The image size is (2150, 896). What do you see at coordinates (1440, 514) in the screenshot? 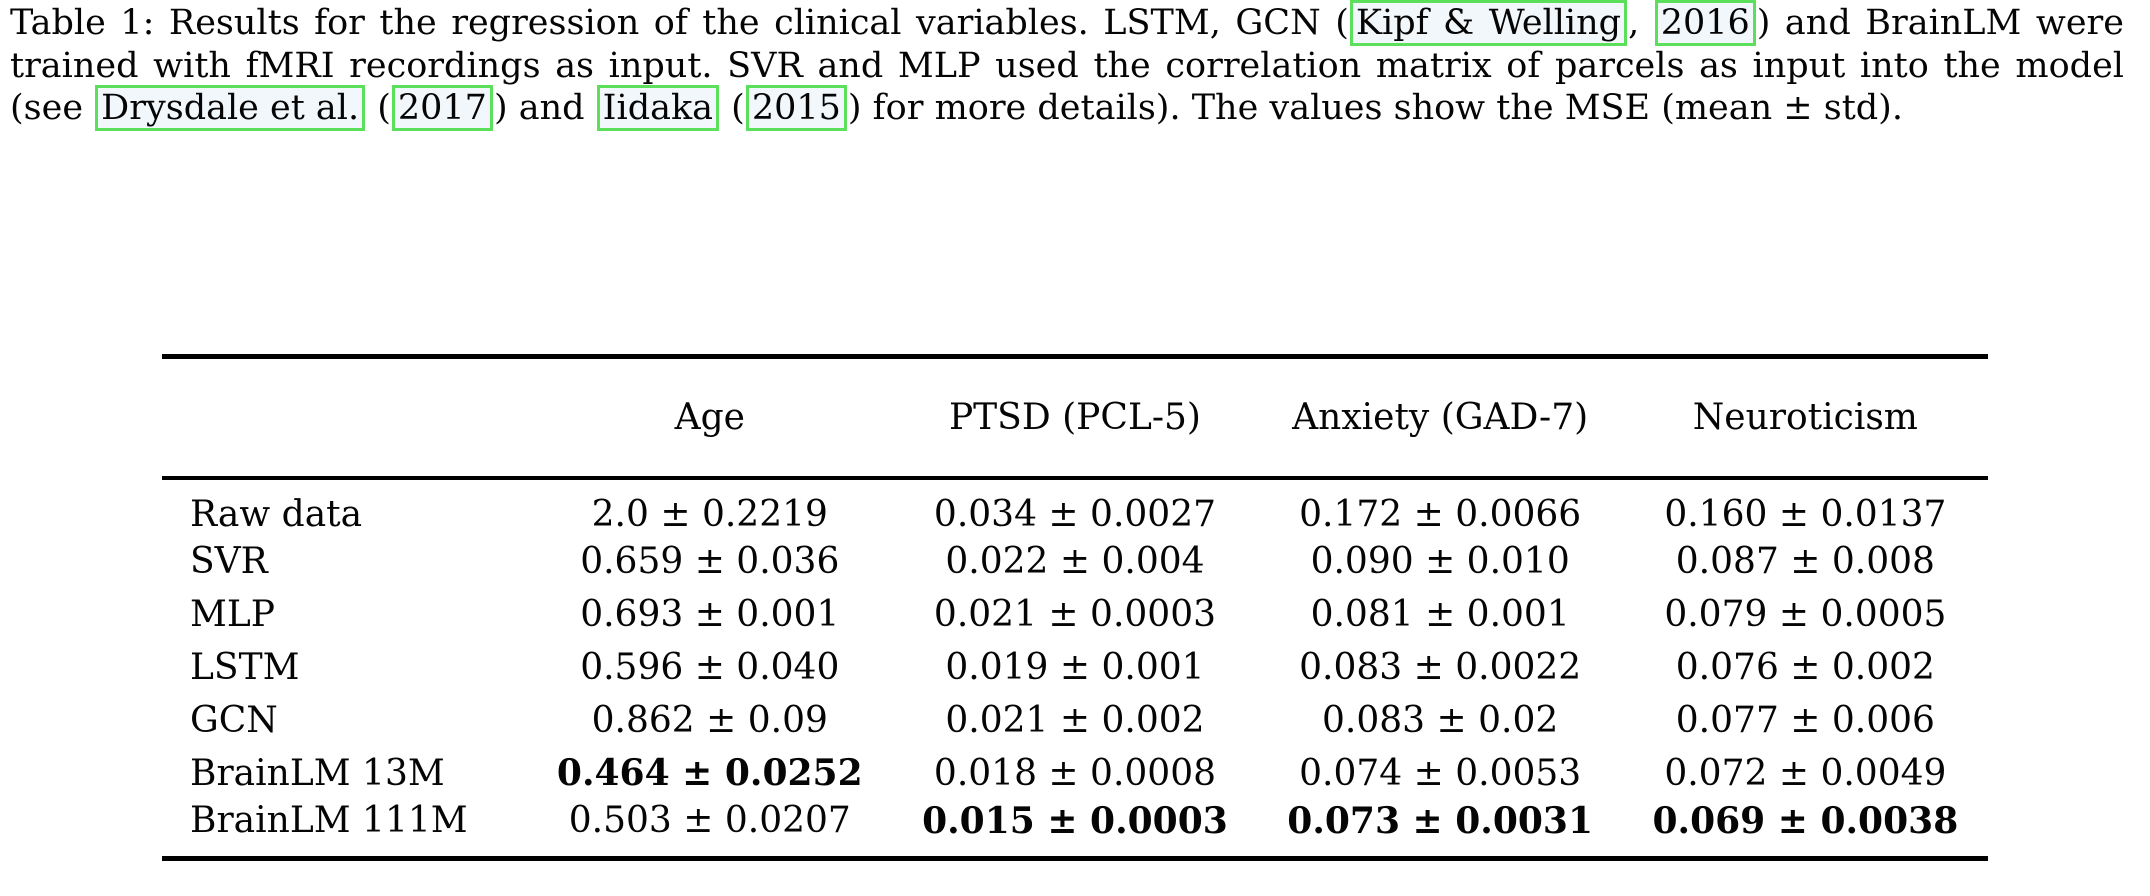
I see `table-cell: 0.172 ± 0.0066` at bounding box center [1440, 514].